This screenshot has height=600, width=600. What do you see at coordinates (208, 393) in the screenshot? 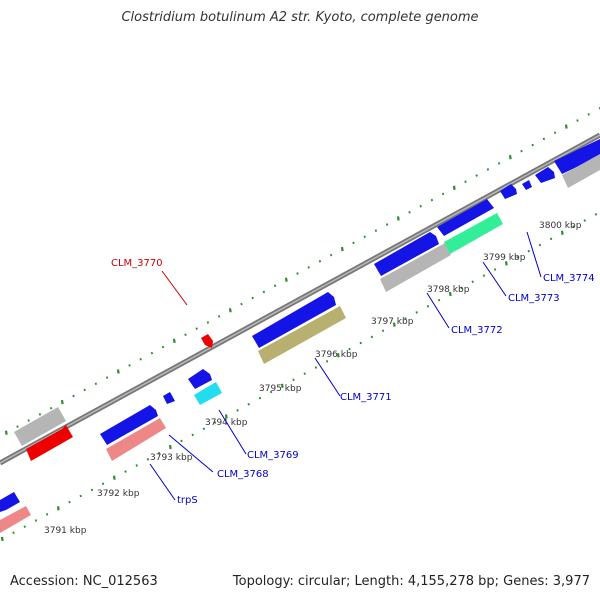
I see `feature-cyan` at bounding box center [208, 393].